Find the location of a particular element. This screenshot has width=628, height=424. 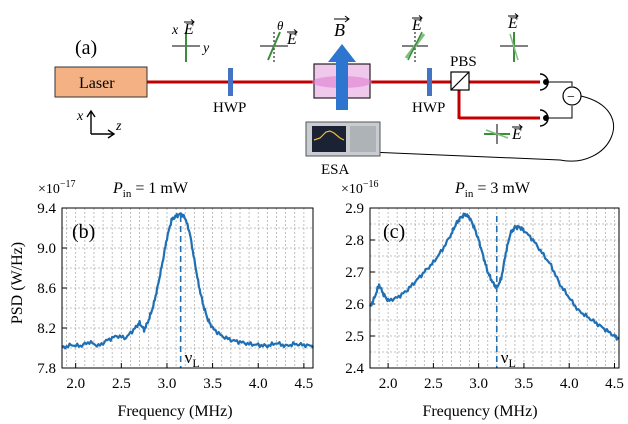

chart-c-exponent: ×10⁻¹⁶ is located at coordinates (360, 188).